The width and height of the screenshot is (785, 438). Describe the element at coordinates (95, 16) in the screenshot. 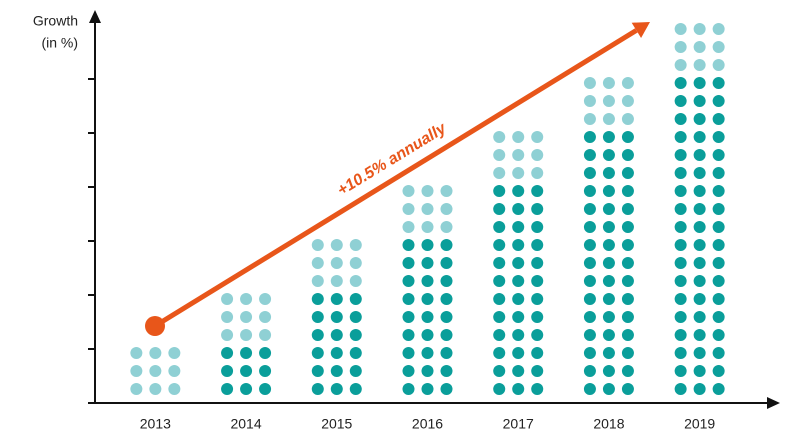

I see `y-axis-arrow` at that location.